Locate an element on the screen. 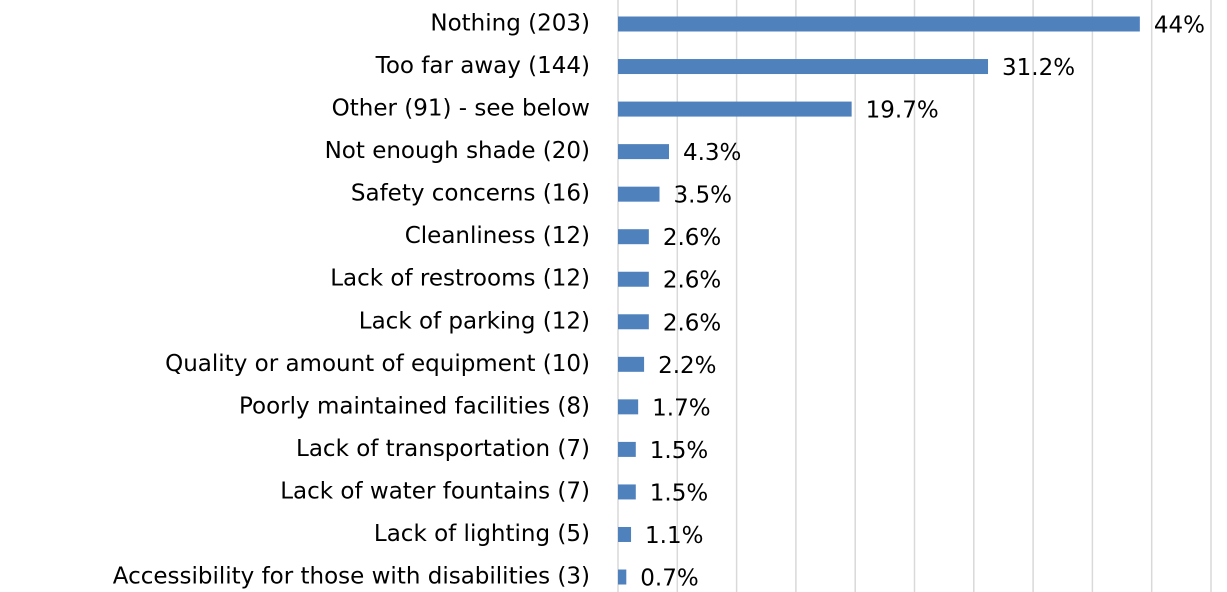 This screenshot has width=1227, height=592. y-tick-label: Lack of parking (12) is located at coordinates (474, 321).